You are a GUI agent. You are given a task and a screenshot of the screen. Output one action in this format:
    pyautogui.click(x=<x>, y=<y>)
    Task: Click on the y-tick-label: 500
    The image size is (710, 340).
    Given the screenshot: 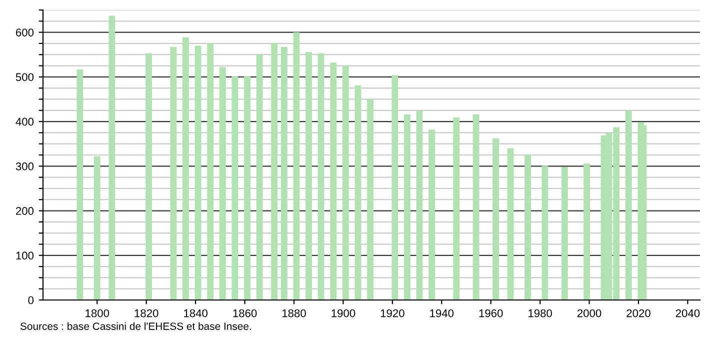 What is the action you would take?
    pyautogui.click(x=25, y=77)
    